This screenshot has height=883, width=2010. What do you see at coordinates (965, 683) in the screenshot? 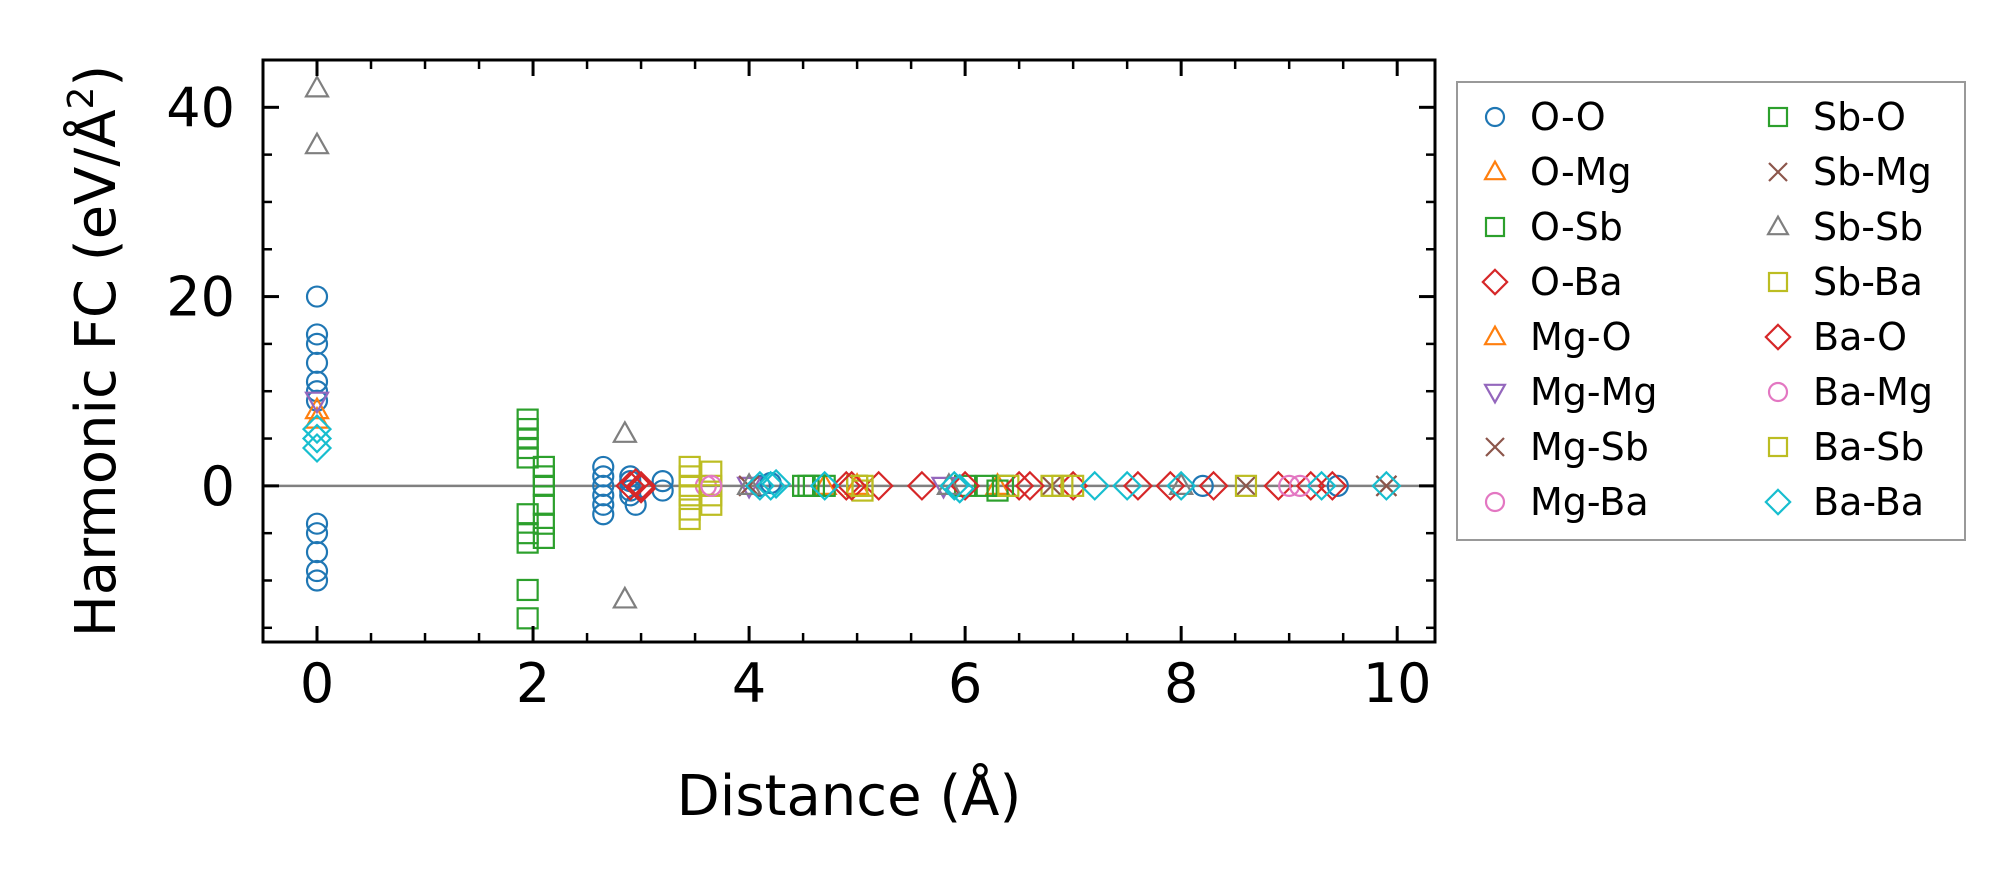
I see `x-tick-label: 6` at bounding box center [965, 683].